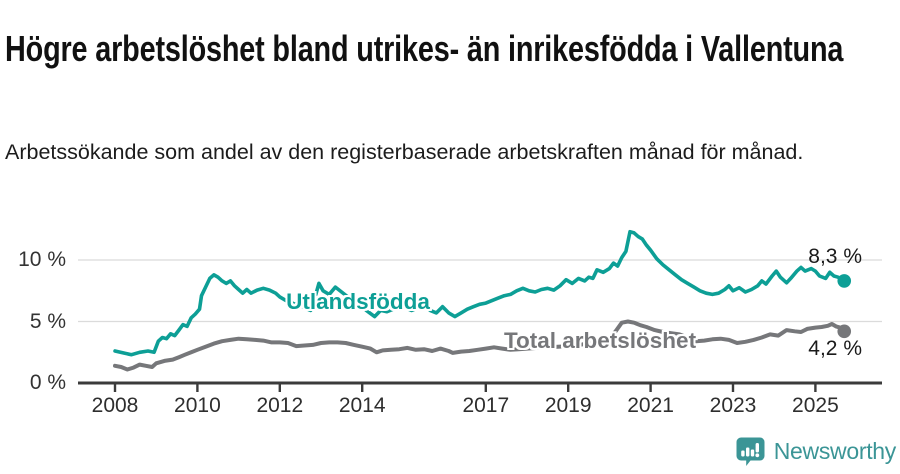 This screenshot has height=474, width=900. What do you see at coordinates (844, 331) in the screenshot?
I see `series-end-dot-total` at bounding box center [844, 331].